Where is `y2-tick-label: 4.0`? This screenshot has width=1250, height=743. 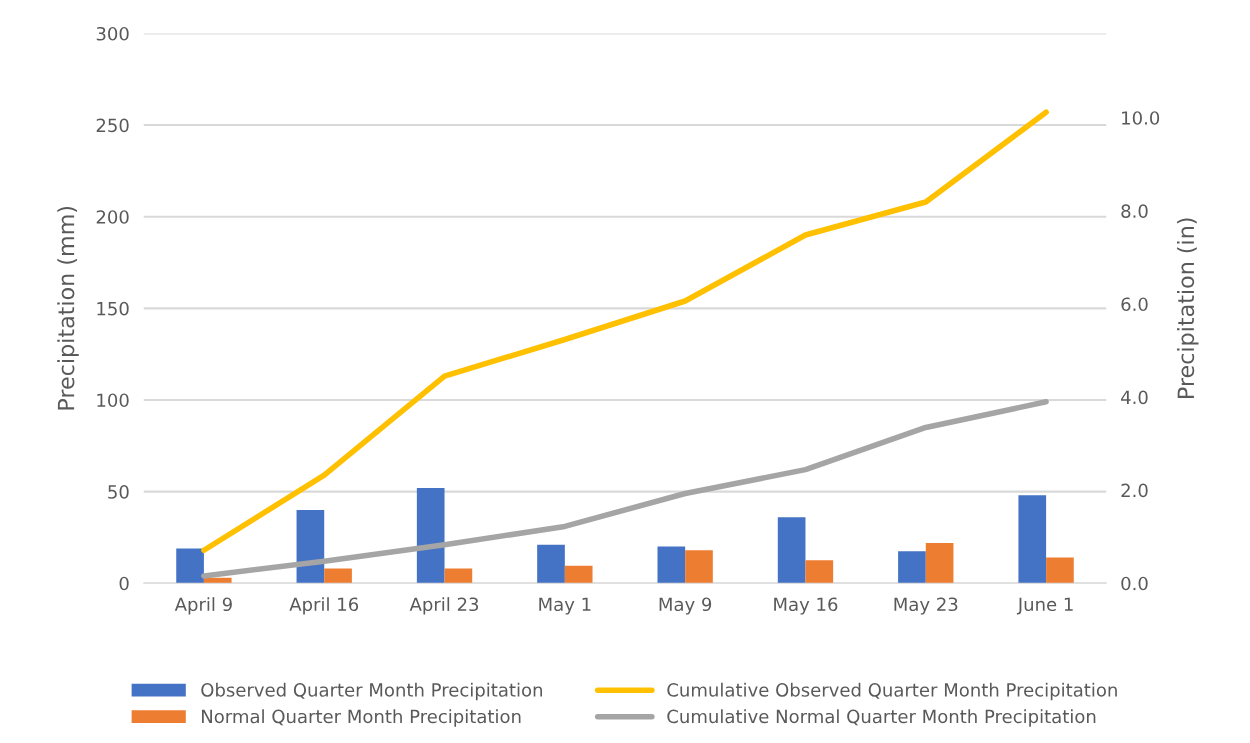
y2-tick-label: 4.0 is located at coordinates (1134, 397).